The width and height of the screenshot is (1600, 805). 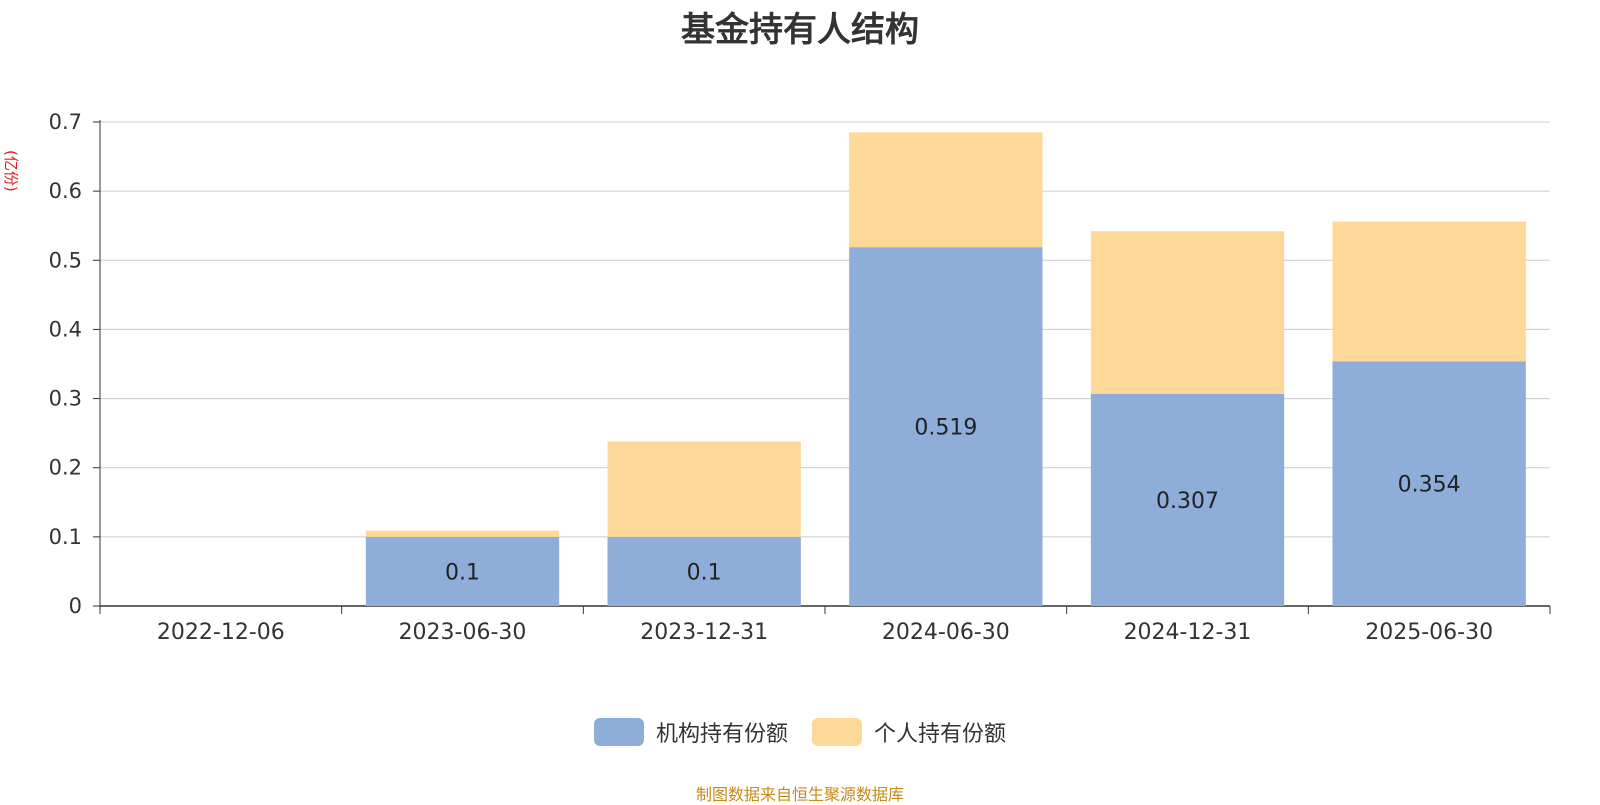 I want to click on bar-value-label: 0.354, so click(x=1429, y=485).